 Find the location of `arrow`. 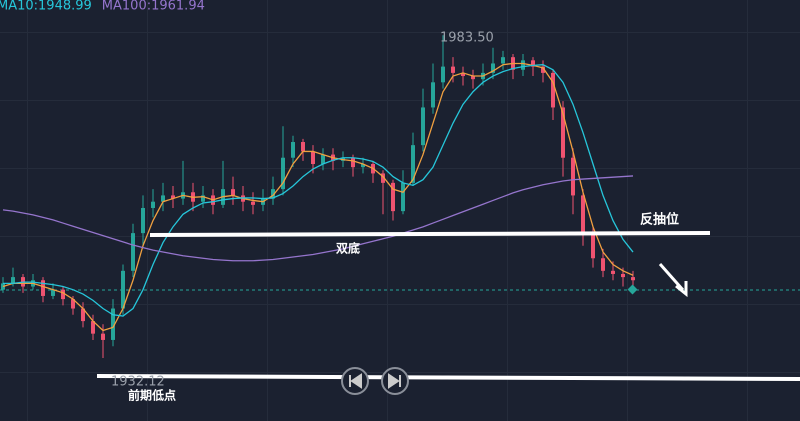

arrow is located at coordinates (671, 277).